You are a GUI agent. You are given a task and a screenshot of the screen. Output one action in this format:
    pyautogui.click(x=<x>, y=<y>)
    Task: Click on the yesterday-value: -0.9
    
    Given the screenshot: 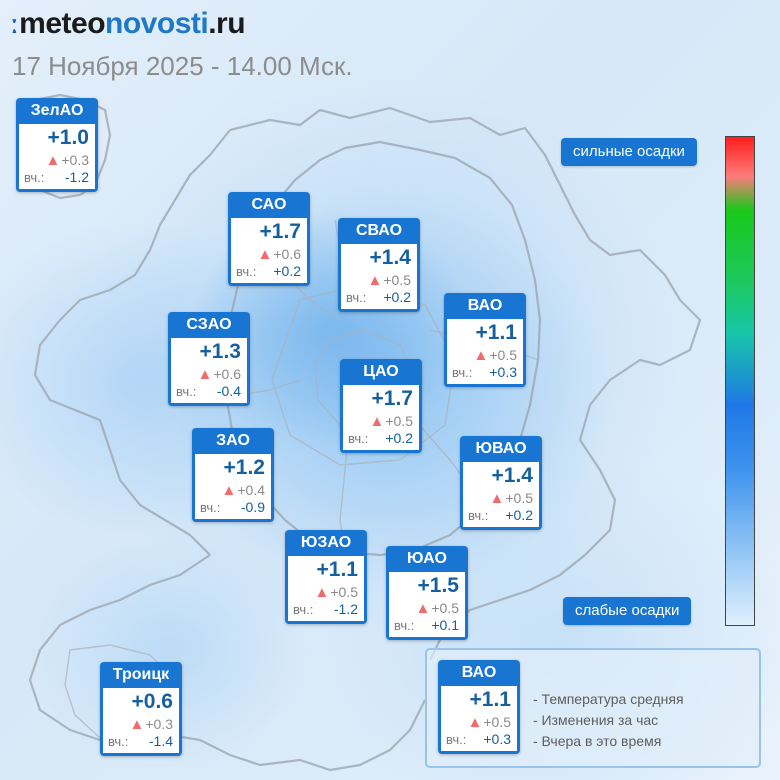 What is the action you would take?
    pyautogui.click(x=252, y=507)
    